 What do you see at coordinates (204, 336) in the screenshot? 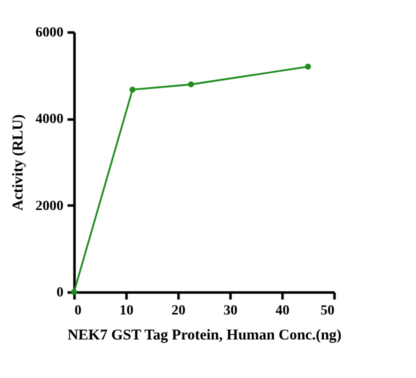
I see `x-axis-title: NEK7 GST Tag Protein, Human Conc.(ng)` at bounding box center [204, 336].